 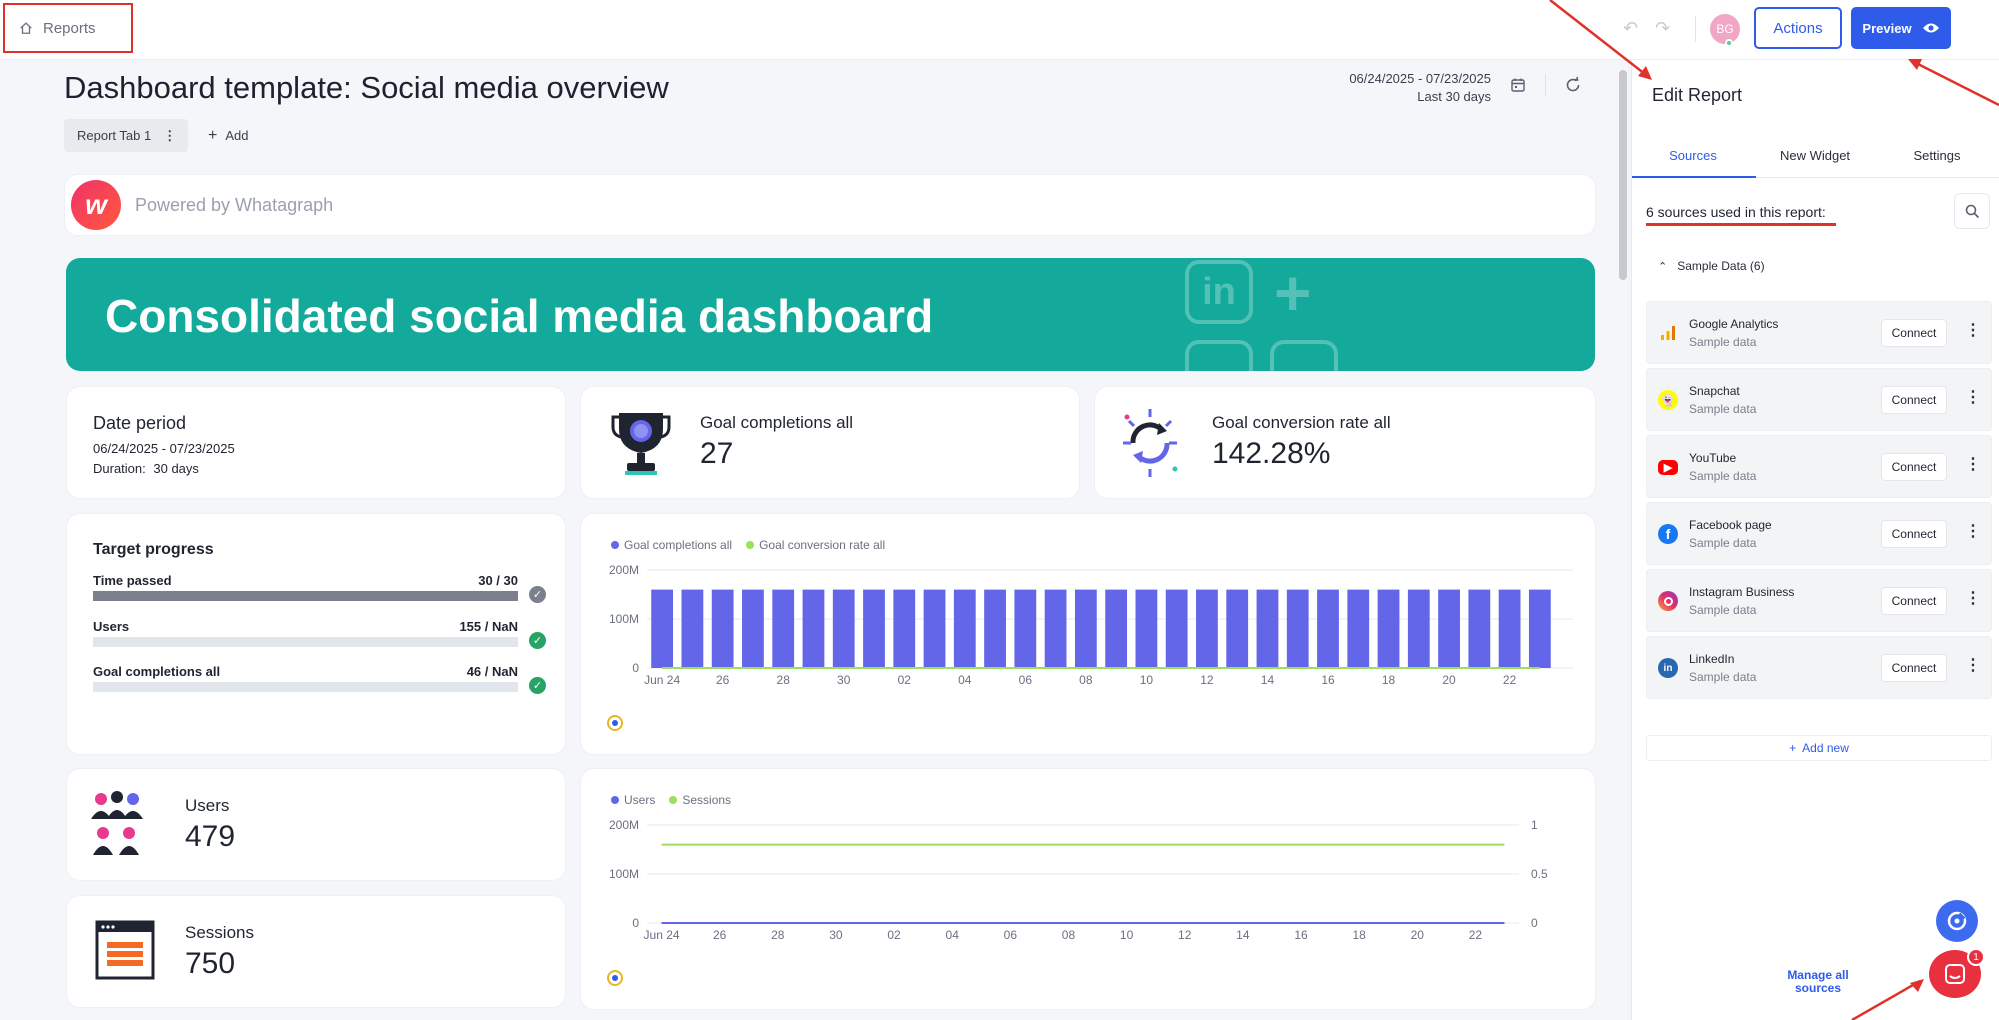 What do you see at coordinates (519, 316) in the screenshot?
I see `banner-title: Consolidated social media dashboard` at bounding box center [519, 316].